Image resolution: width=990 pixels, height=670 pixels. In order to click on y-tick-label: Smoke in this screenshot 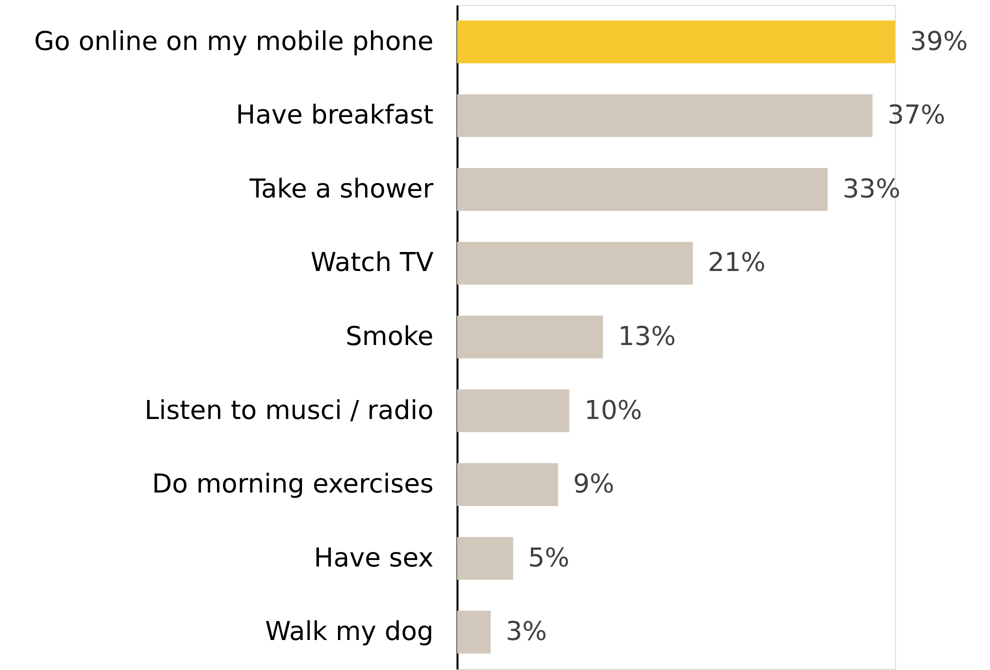, I will do `click(390, 337)`.